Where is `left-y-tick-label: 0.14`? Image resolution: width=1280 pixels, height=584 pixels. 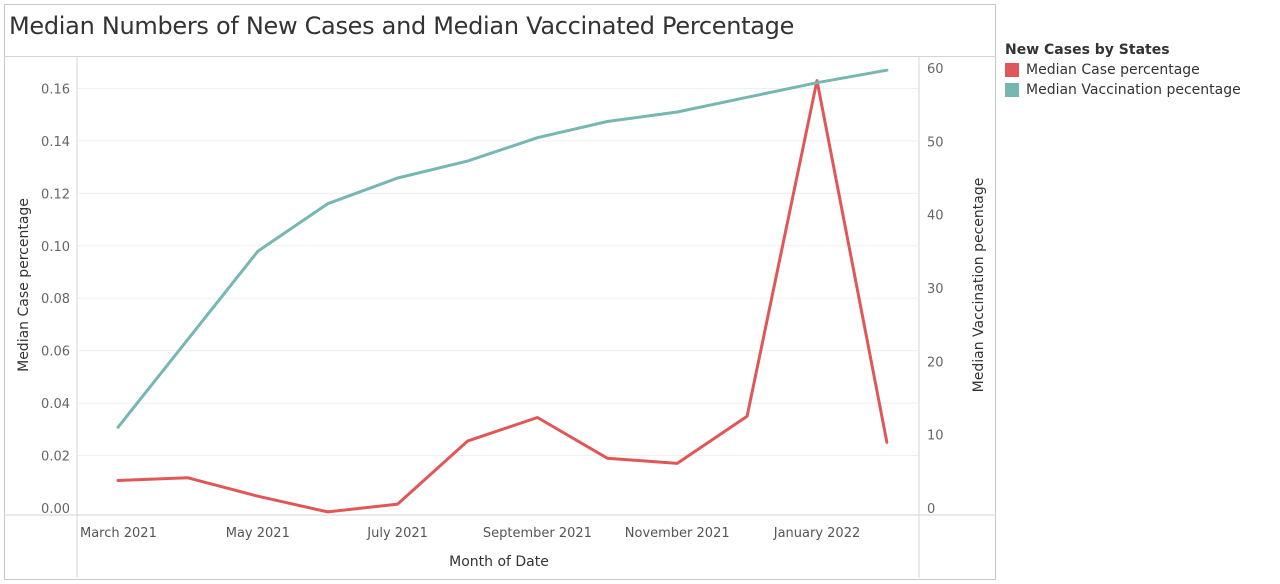
left-y-tick-label: 0.14 is located at coordinates (55, 142).